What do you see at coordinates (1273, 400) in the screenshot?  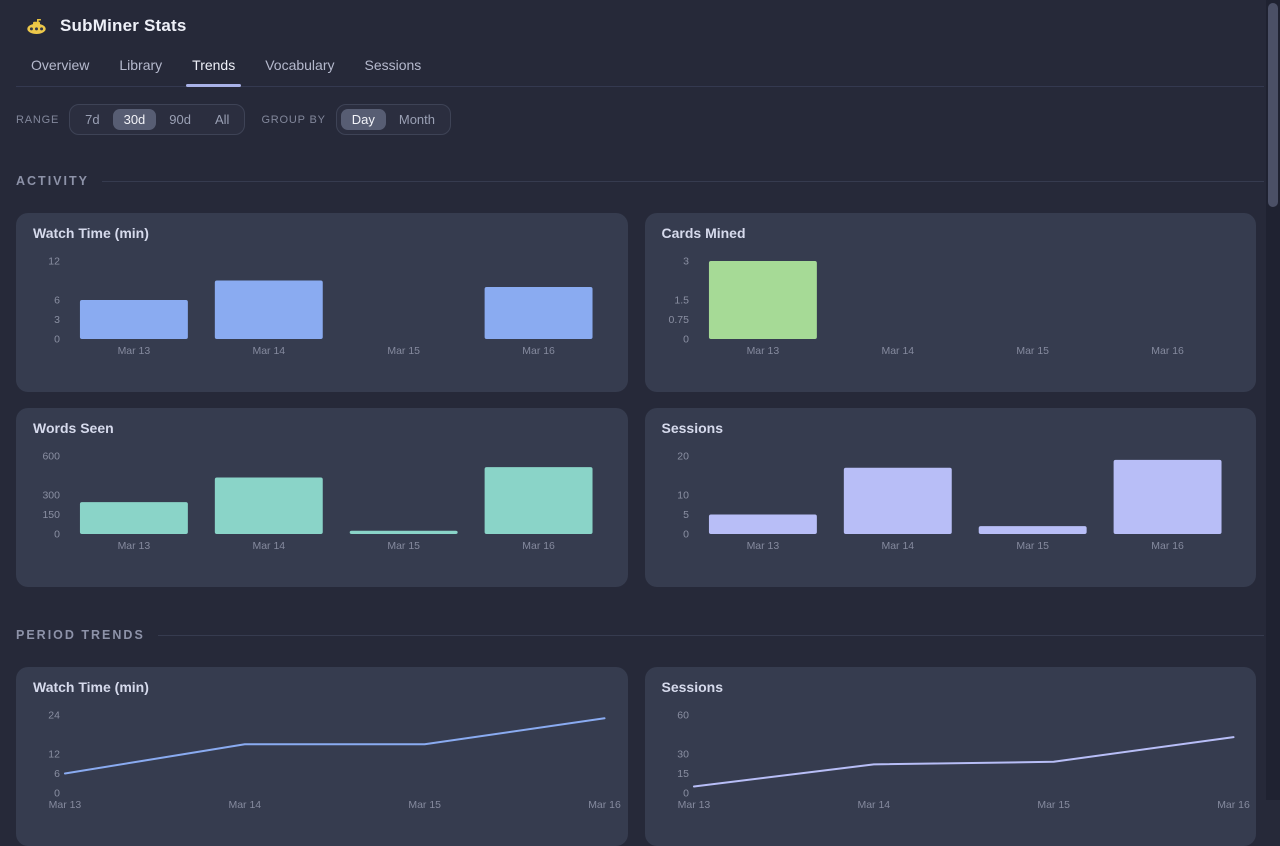 I see `scrollbar-track` at bounding box center [1273, 400].